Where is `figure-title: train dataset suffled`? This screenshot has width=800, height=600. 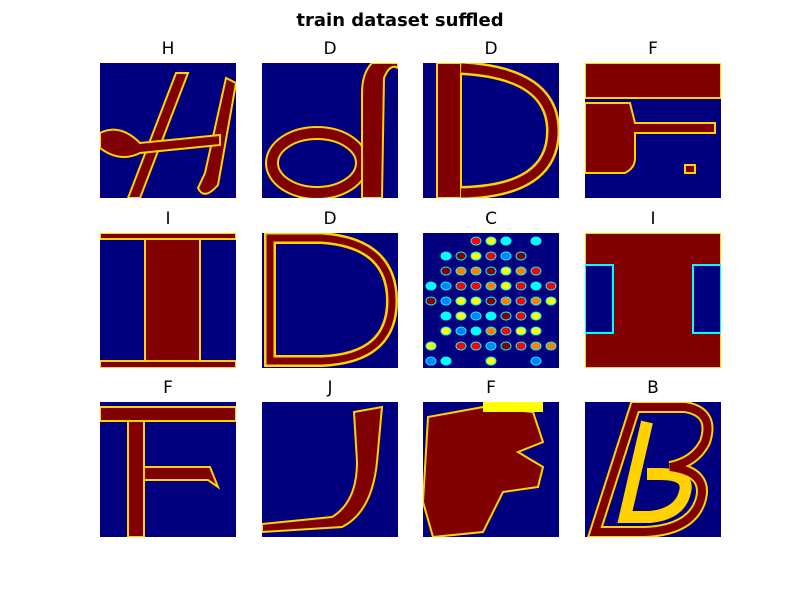 figure-title: train dataset suffled is located at coordinates (399, 20).